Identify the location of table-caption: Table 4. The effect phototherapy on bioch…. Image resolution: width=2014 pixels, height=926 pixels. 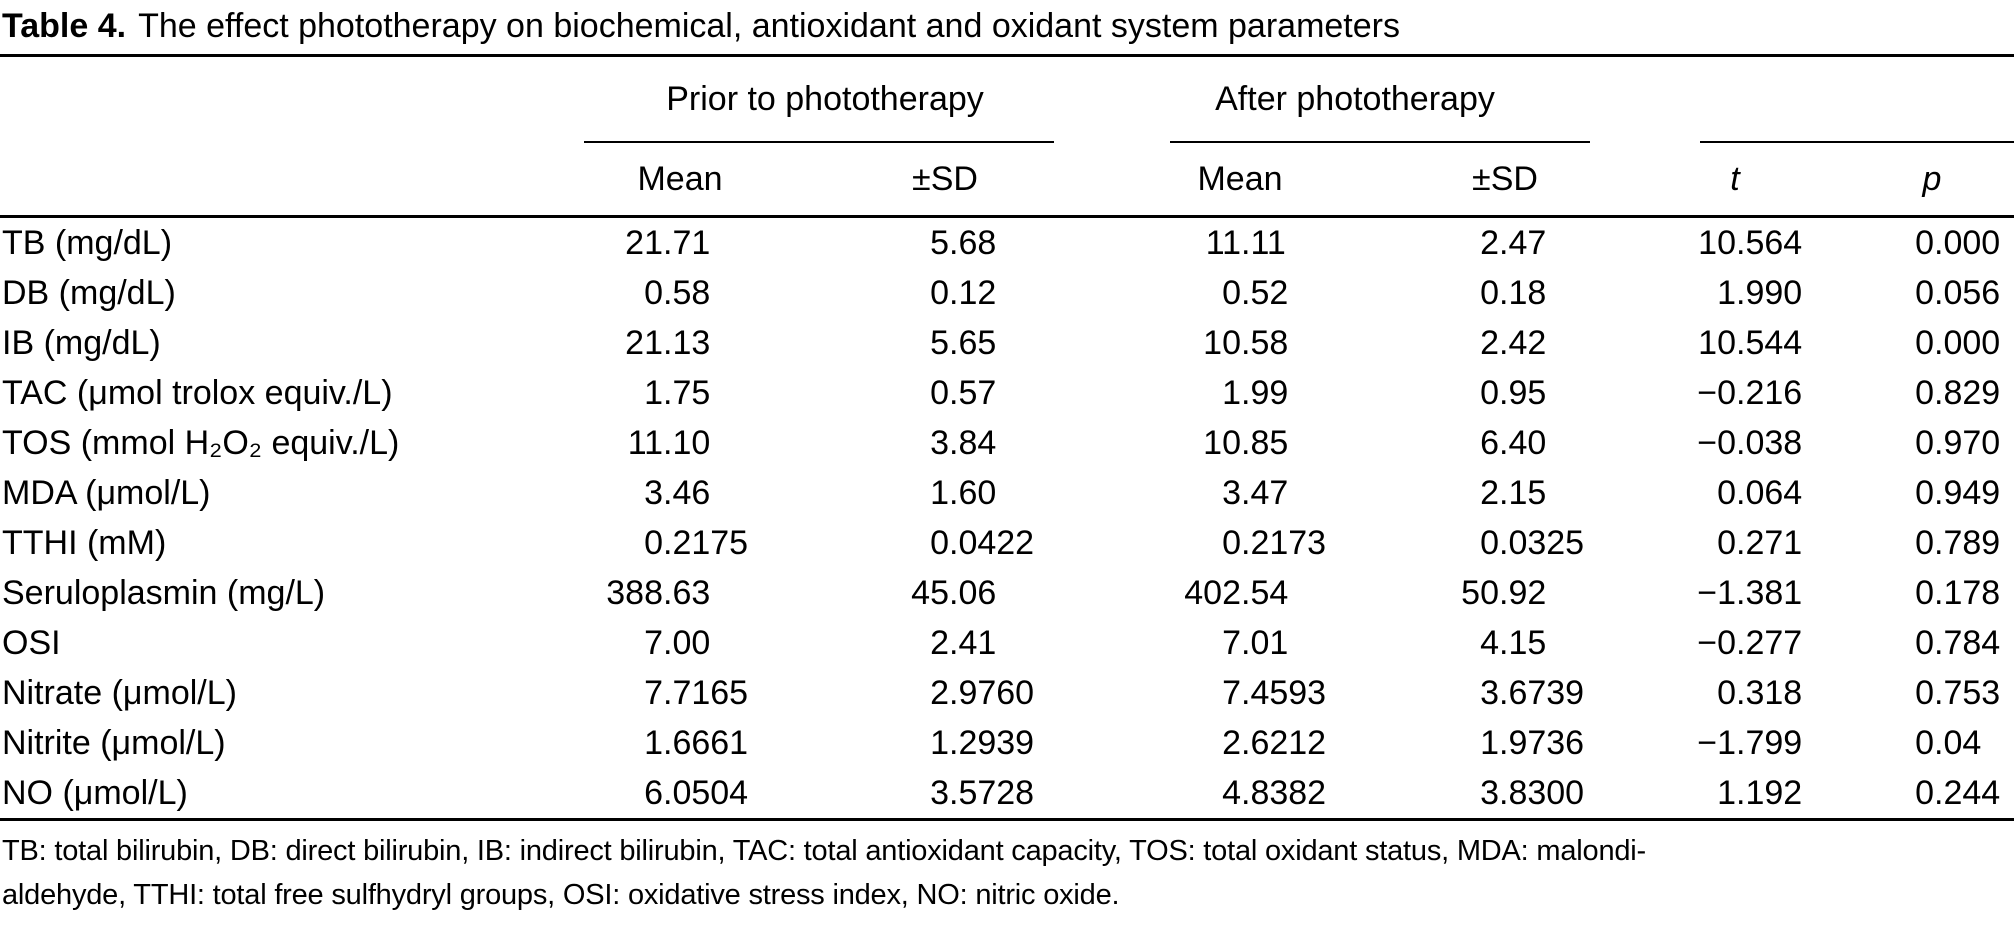
(1007, 25).